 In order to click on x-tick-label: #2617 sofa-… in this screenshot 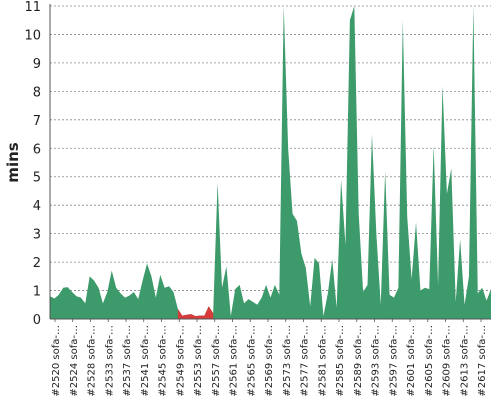, I will do `click(482, 361)`.